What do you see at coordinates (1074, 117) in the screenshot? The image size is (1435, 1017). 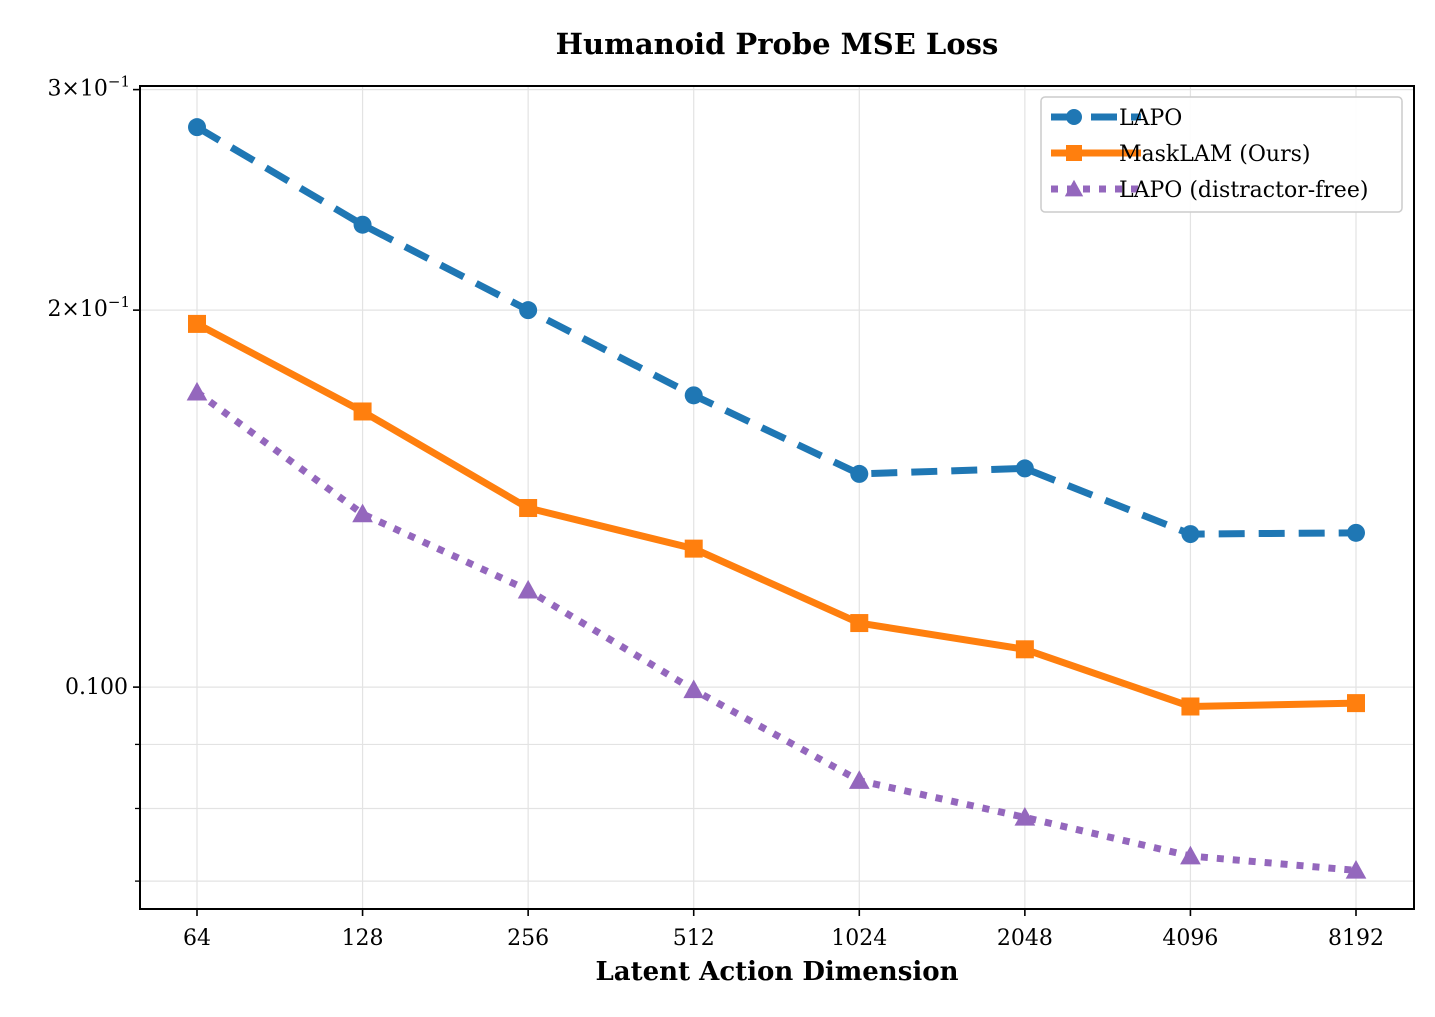 I see `legend-marker-lapo` at bounding box center [1074, 117].